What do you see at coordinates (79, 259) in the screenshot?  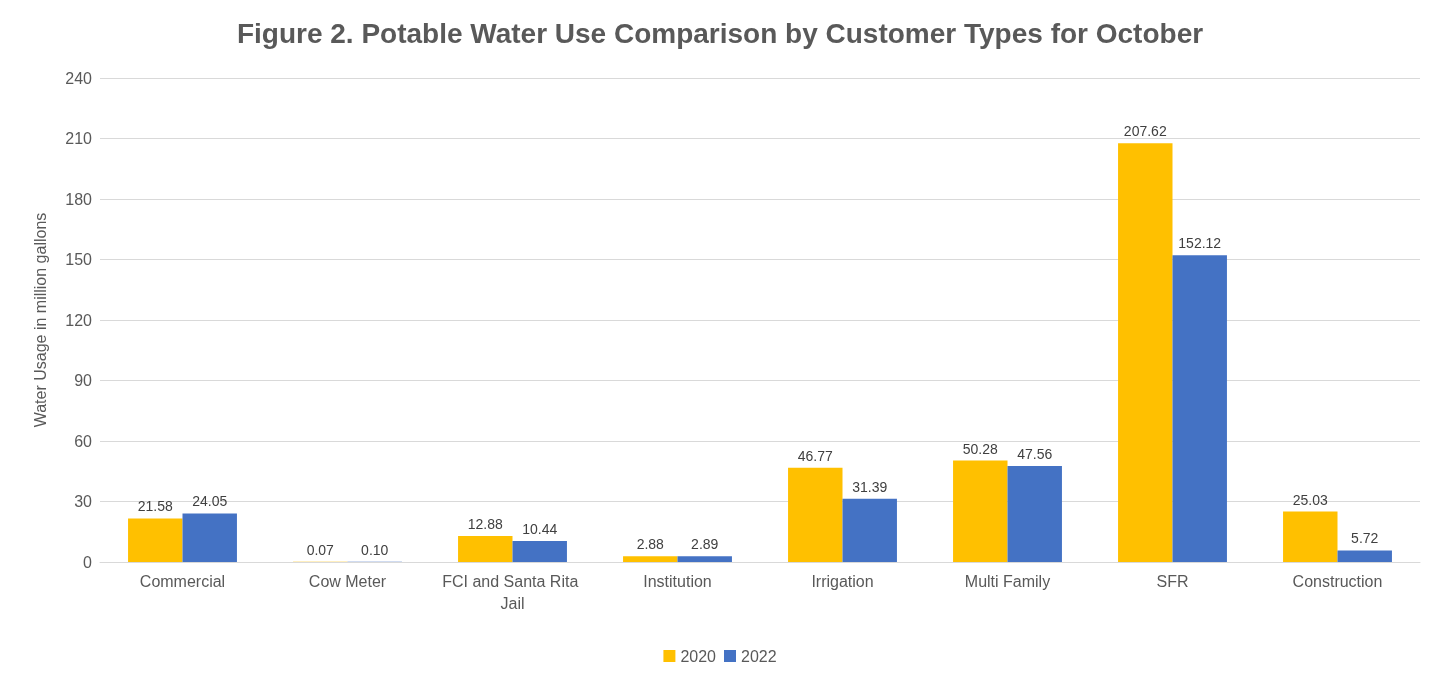 I see `y-tick-label: 150` at bounding box center [79, 259].